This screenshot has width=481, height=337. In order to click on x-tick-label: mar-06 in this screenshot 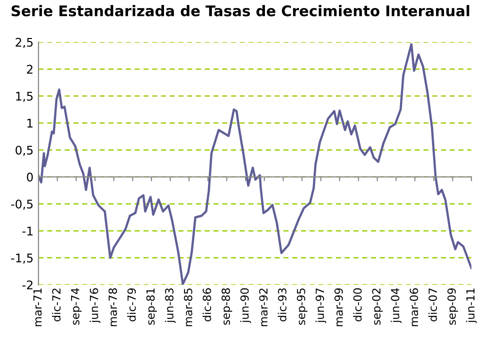, I will do `click(414, 307)`.